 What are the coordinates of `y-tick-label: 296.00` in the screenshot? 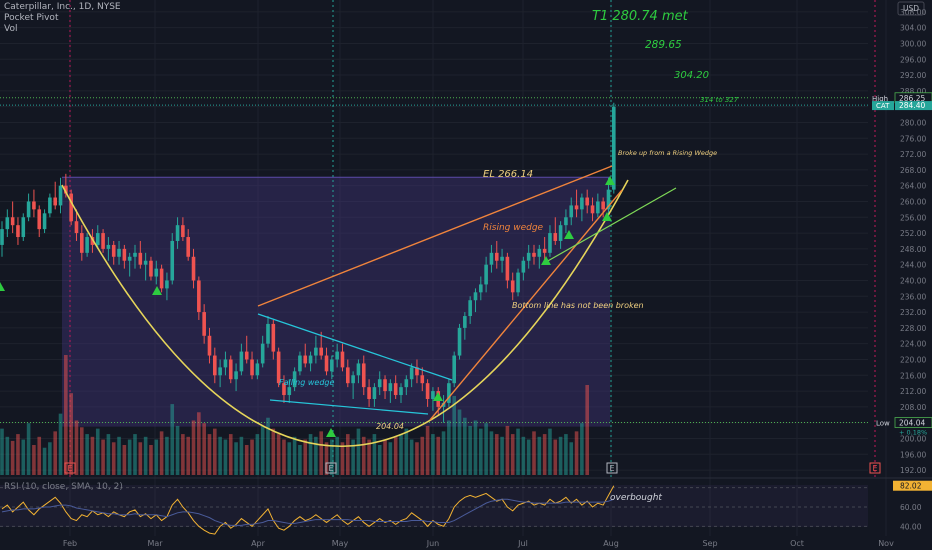 It's located at (913, 59).